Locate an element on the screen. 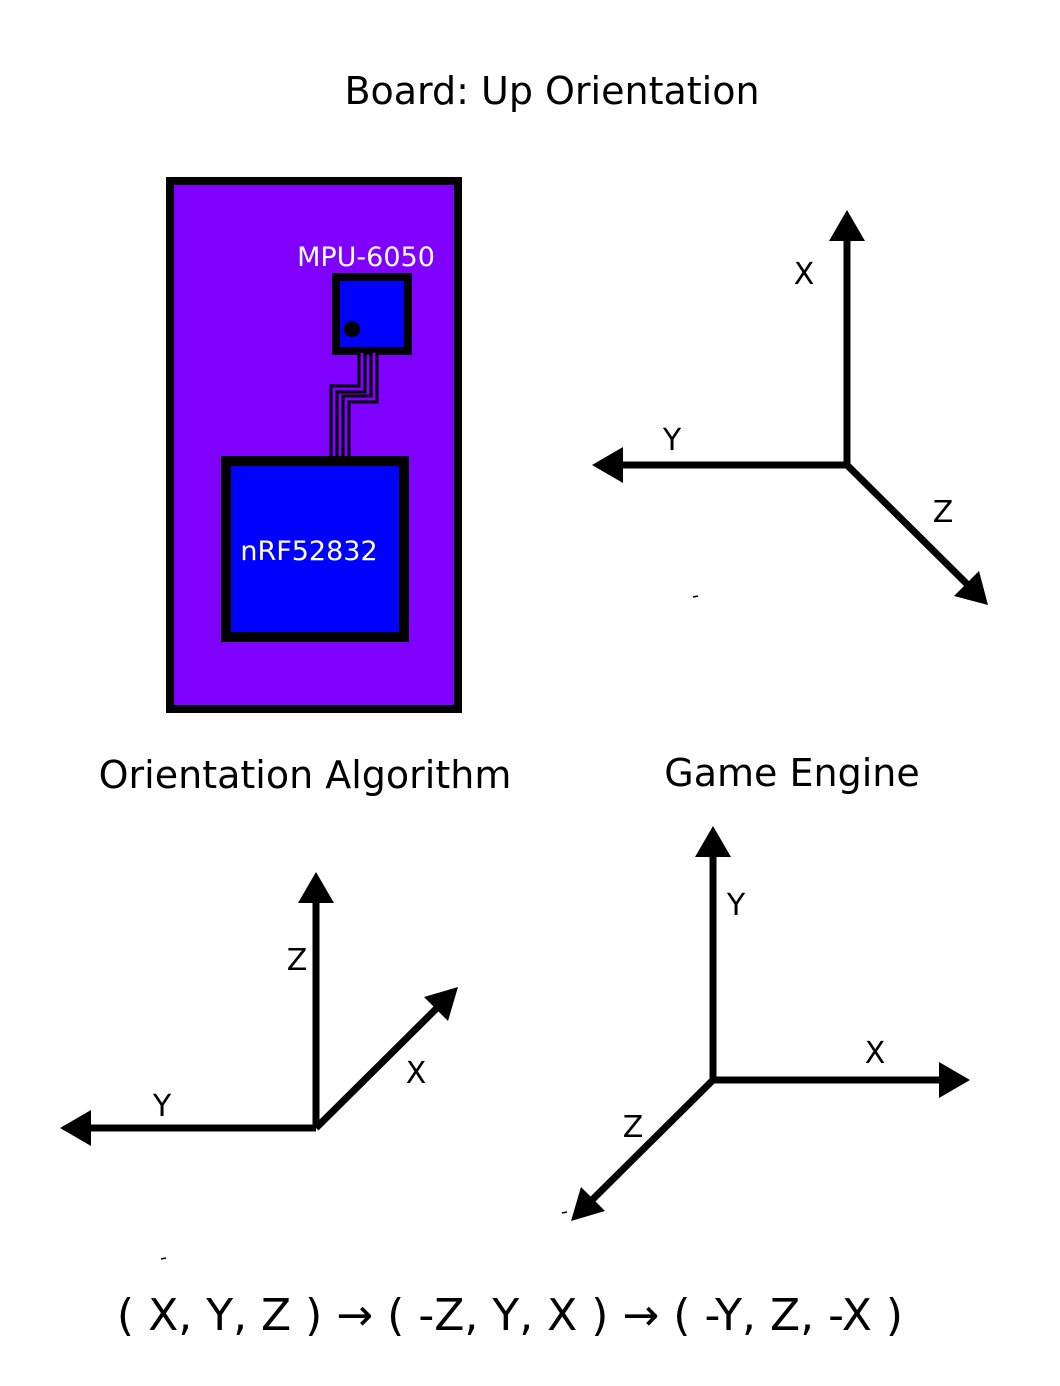 The height and width of the screenshot is (1386, 1060). engine-axes: Y X Z is located at coordinates (770, 1023).